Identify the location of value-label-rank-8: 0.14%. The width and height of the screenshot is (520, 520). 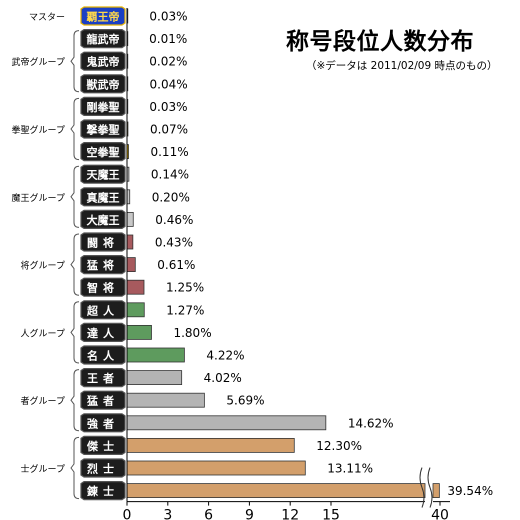
(170, 175).